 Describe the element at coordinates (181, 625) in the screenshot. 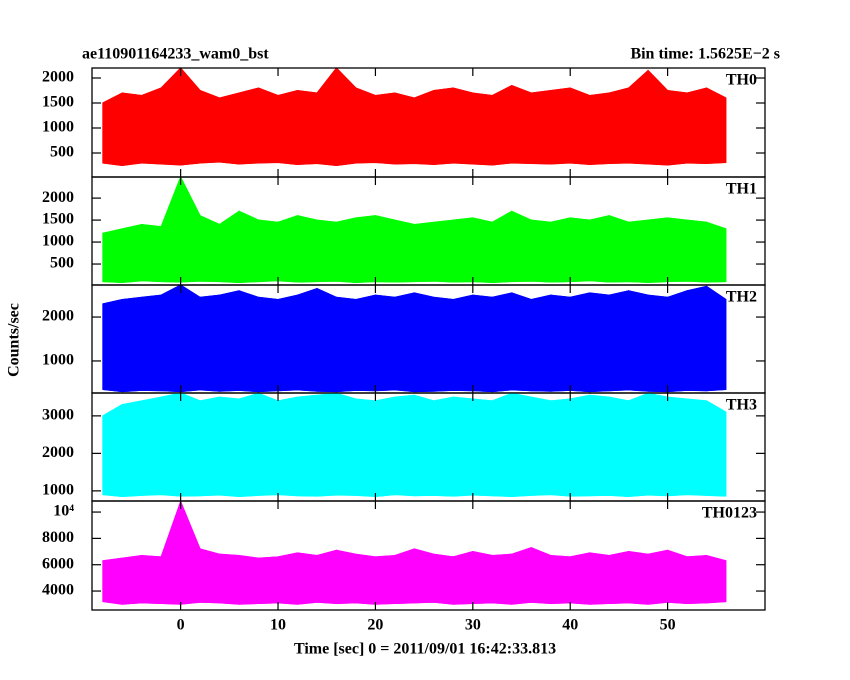

I see `x-tick-label: 0` at that location.